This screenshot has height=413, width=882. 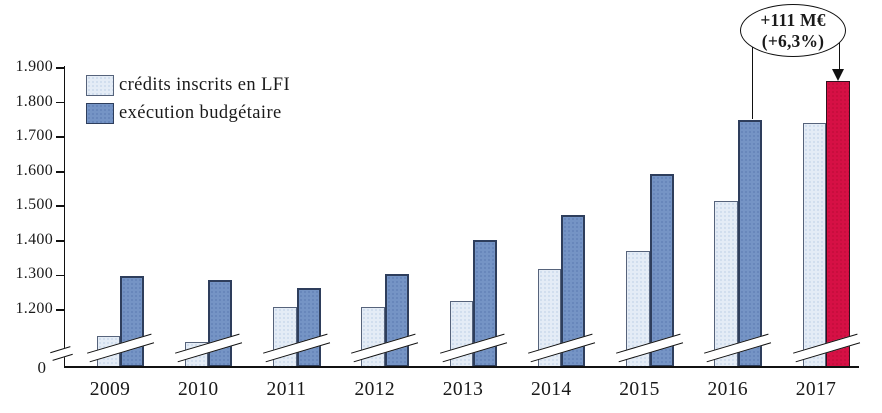 I want to click on bar-2015-lfi, so click(x=638, y=309).